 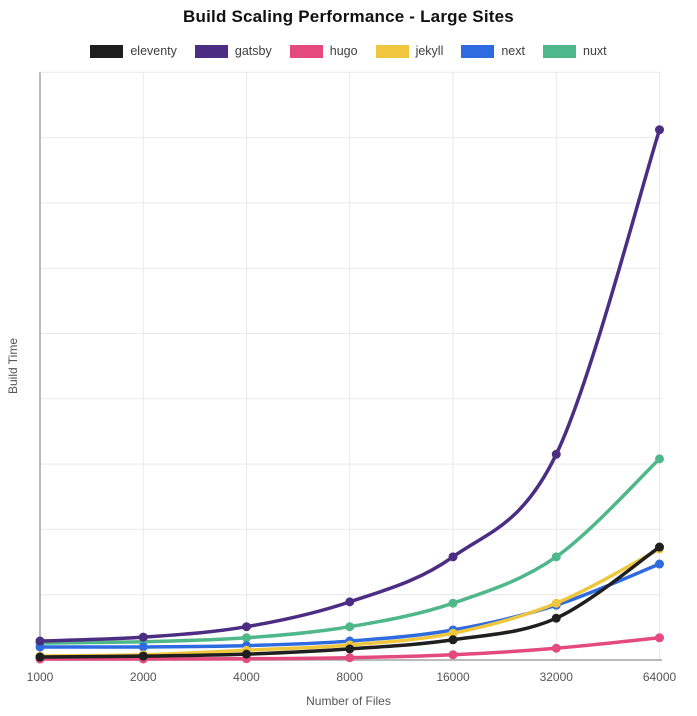 What do you see at coordinates (478, 51) in the screenshot?
I see `legend-swatch-next` at bounding box center [478, 51].